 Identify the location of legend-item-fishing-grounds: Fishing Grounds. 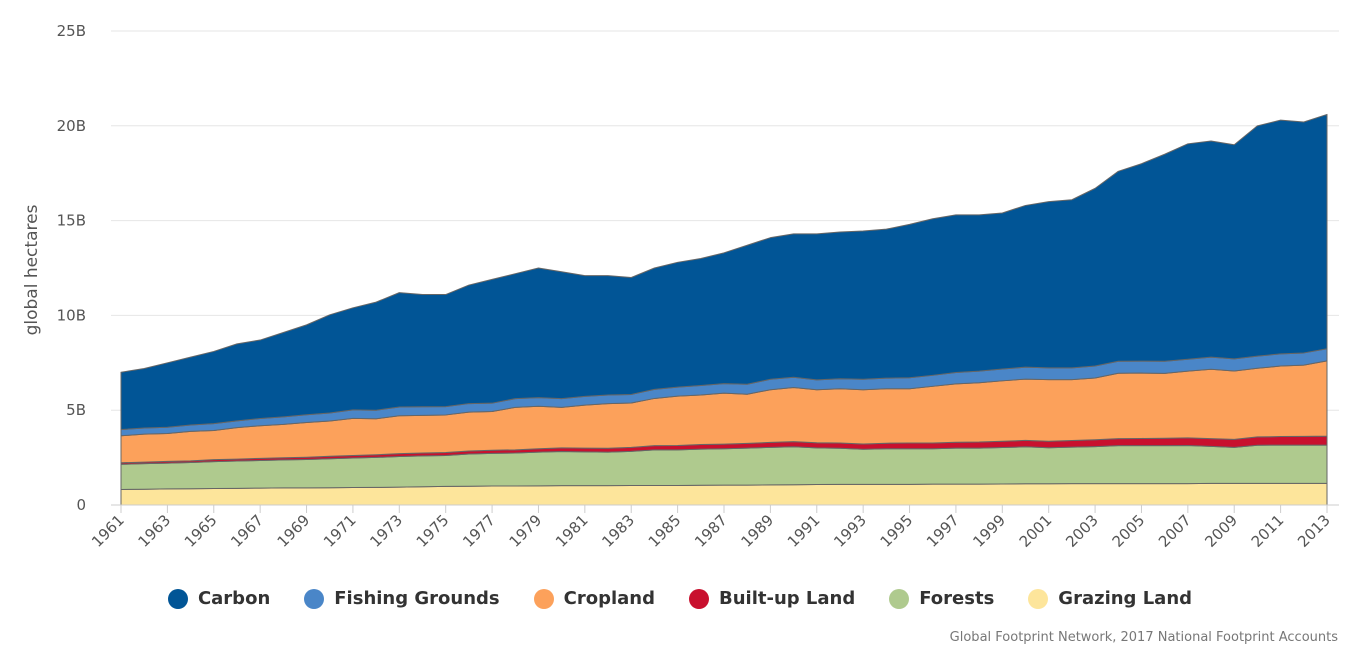
(402, 598).